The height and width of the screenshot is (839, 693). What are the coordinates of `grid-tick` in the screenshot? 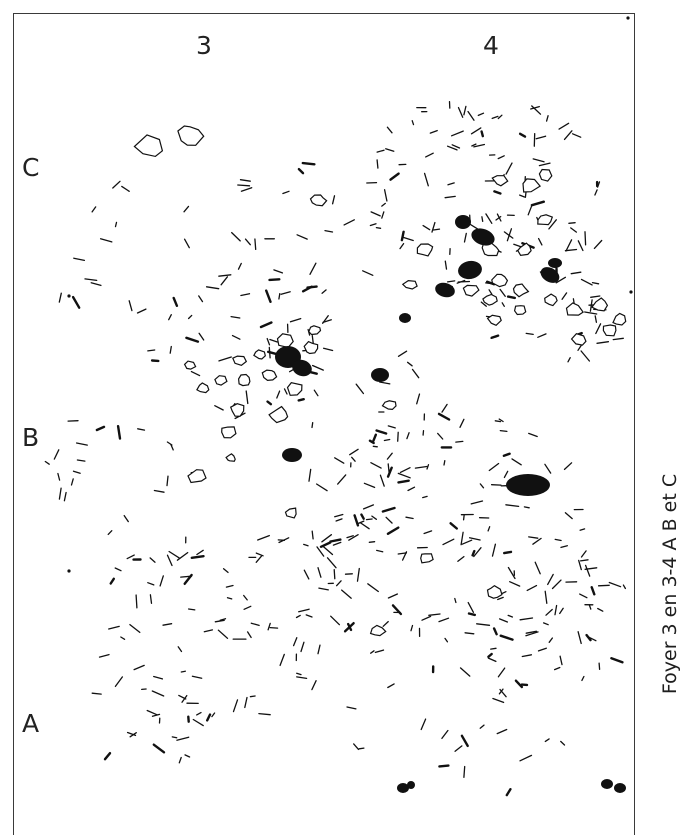 It's located at (631, 292).